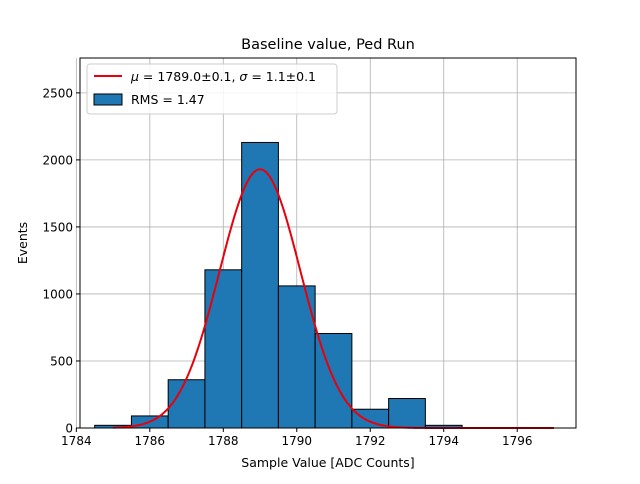 This screenshot has height=484, width=640. What do you see at coordinates (327, 462) in the screenshot?
I see `x-axis-label: Sample Value [ADC Counts]` at bounding box center [327, 462].